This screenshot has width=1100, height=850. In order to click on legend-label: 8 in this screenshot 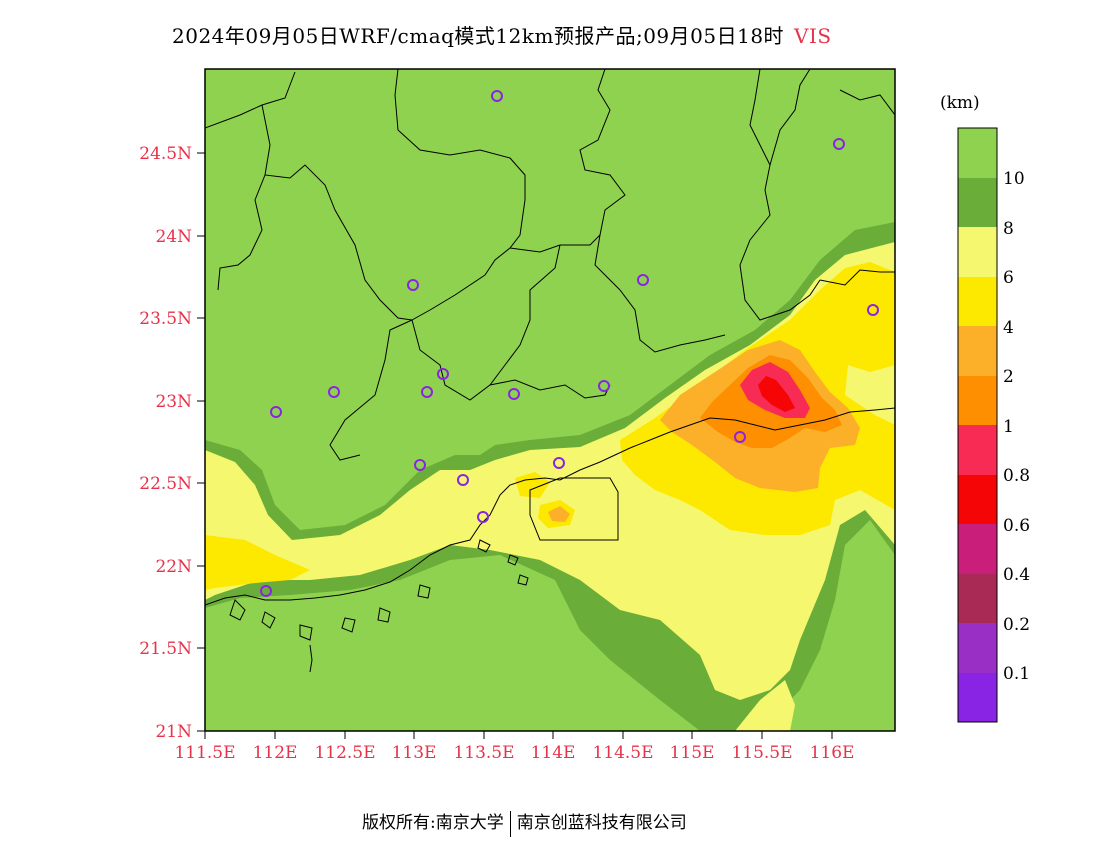, I will do `click(1008, 229)`.